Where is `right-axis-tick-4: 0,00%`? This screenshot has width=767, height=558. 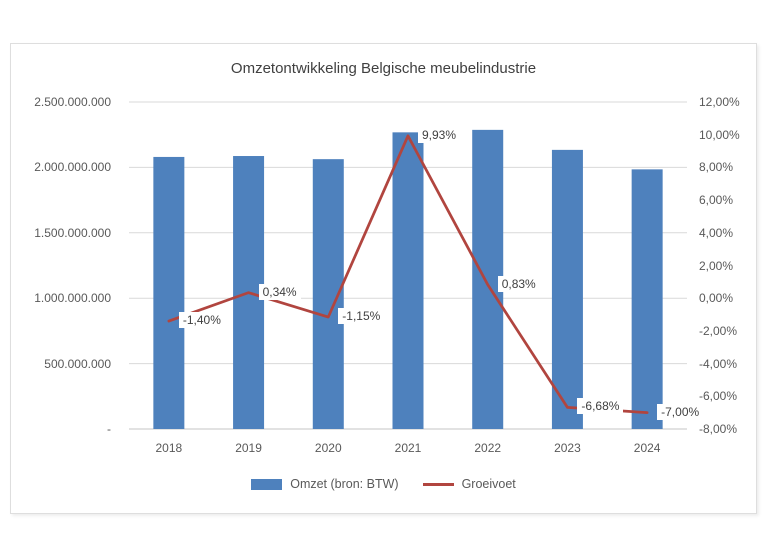 right-axis-tick-4: 0,00% is located at coordinates (716, 298).